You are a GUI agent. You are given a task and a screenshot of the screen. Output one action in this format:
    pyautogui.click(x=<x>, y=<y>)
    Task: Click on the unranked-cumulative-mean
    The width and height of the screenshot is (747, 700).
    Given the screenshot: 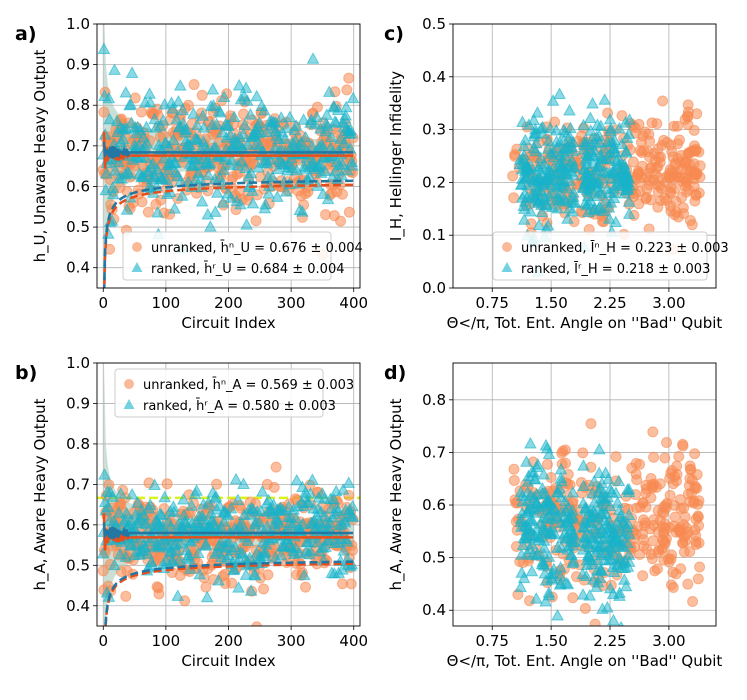 What is the action you would take?
    pyautogui.click(x=228, y=532)
    